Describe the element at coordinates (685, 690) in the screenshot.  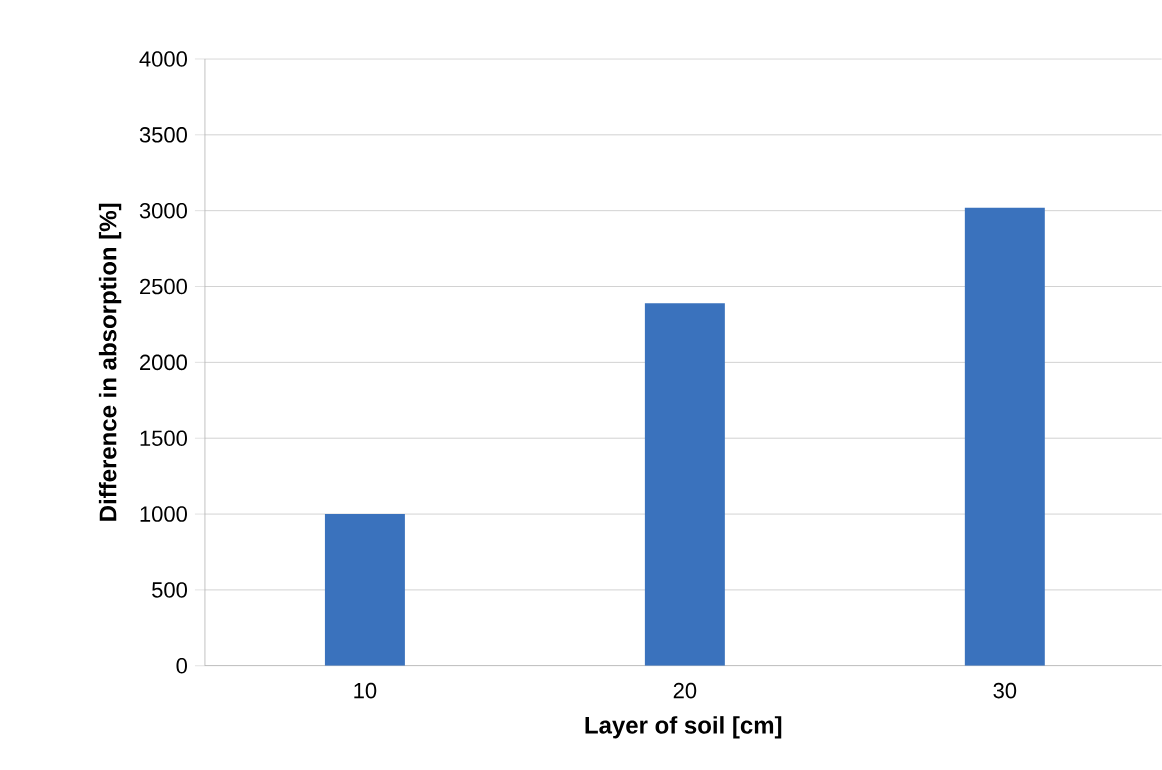
I see `x-tick-label: 20` at that location.